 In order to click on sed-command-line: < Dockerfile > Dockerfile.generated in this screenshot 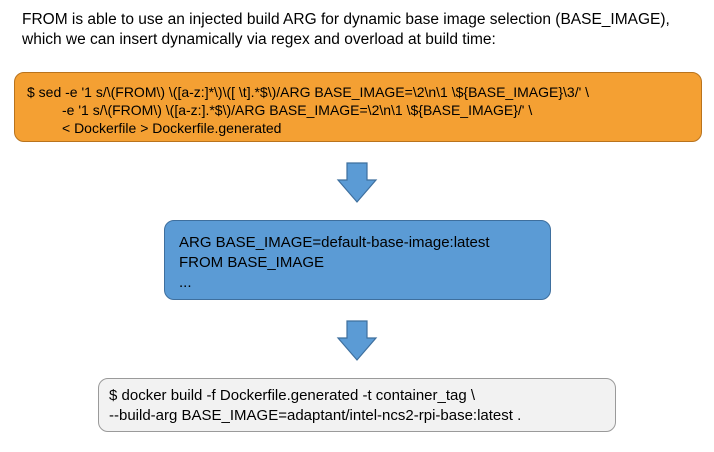, I will do `click(154, 128)`.